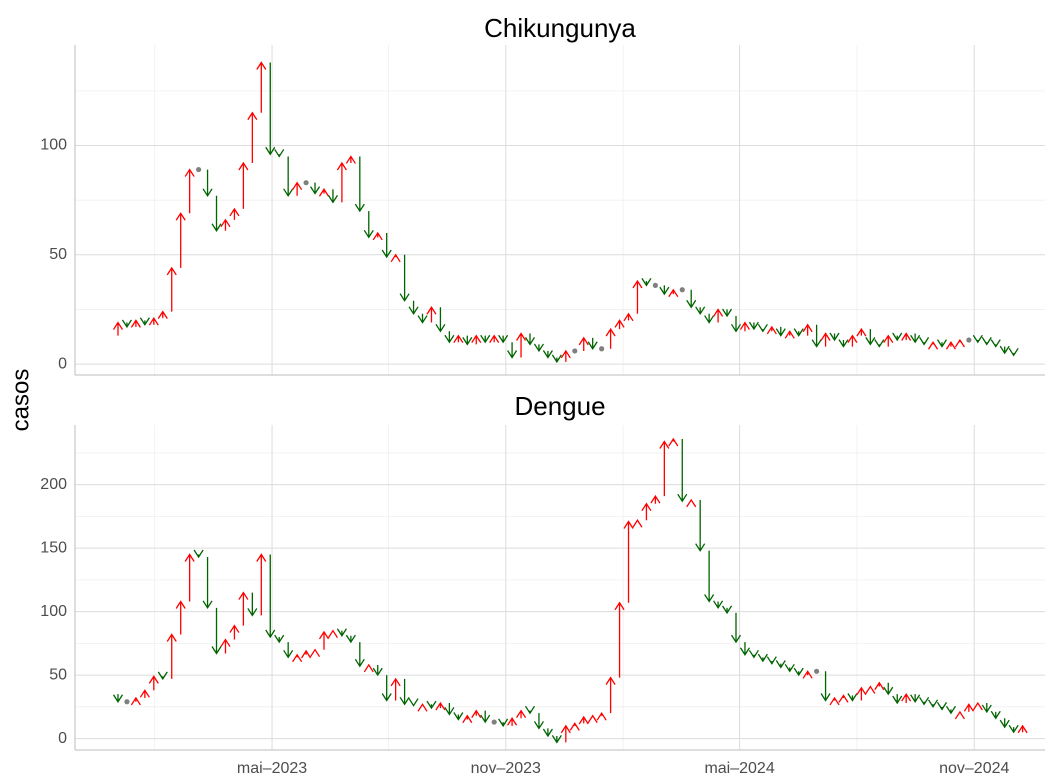 This screenshot has width=1057, height=776. I want to click on x-tick-label: nov–2023, so click(506, 768).